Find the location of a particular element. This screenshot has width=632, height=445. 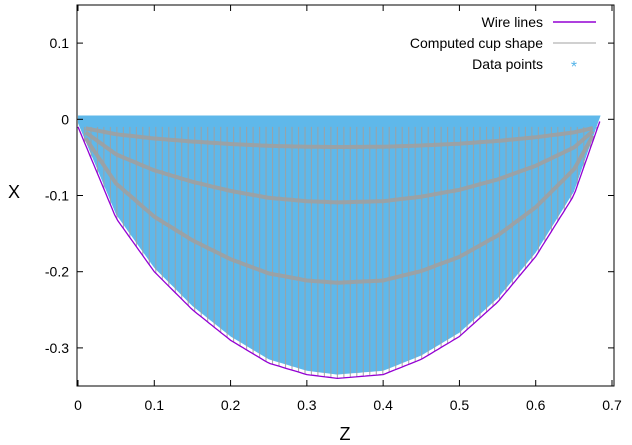

y-tick-label: -0.3 is located at coordinates (57, 348).